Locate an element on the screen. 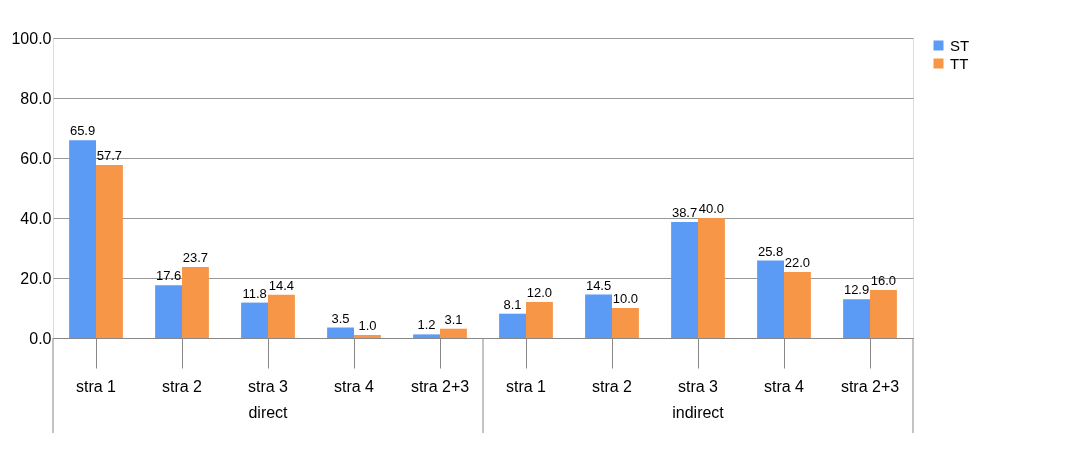  data-label: 22.0 is located at coordinates (797, 262).